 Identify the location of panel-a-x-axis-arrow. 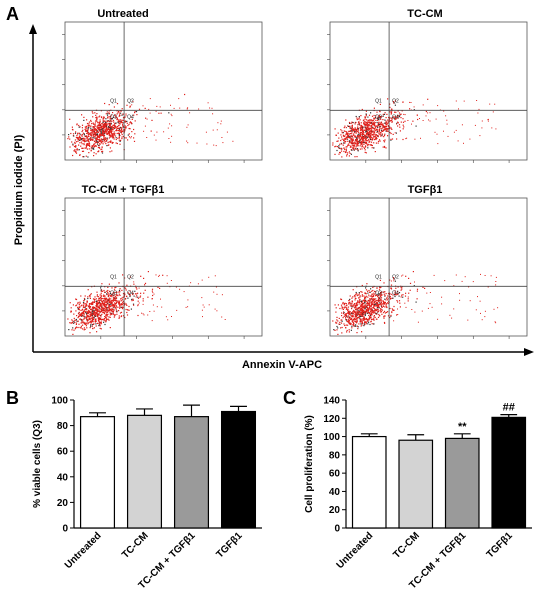
(529, 352).